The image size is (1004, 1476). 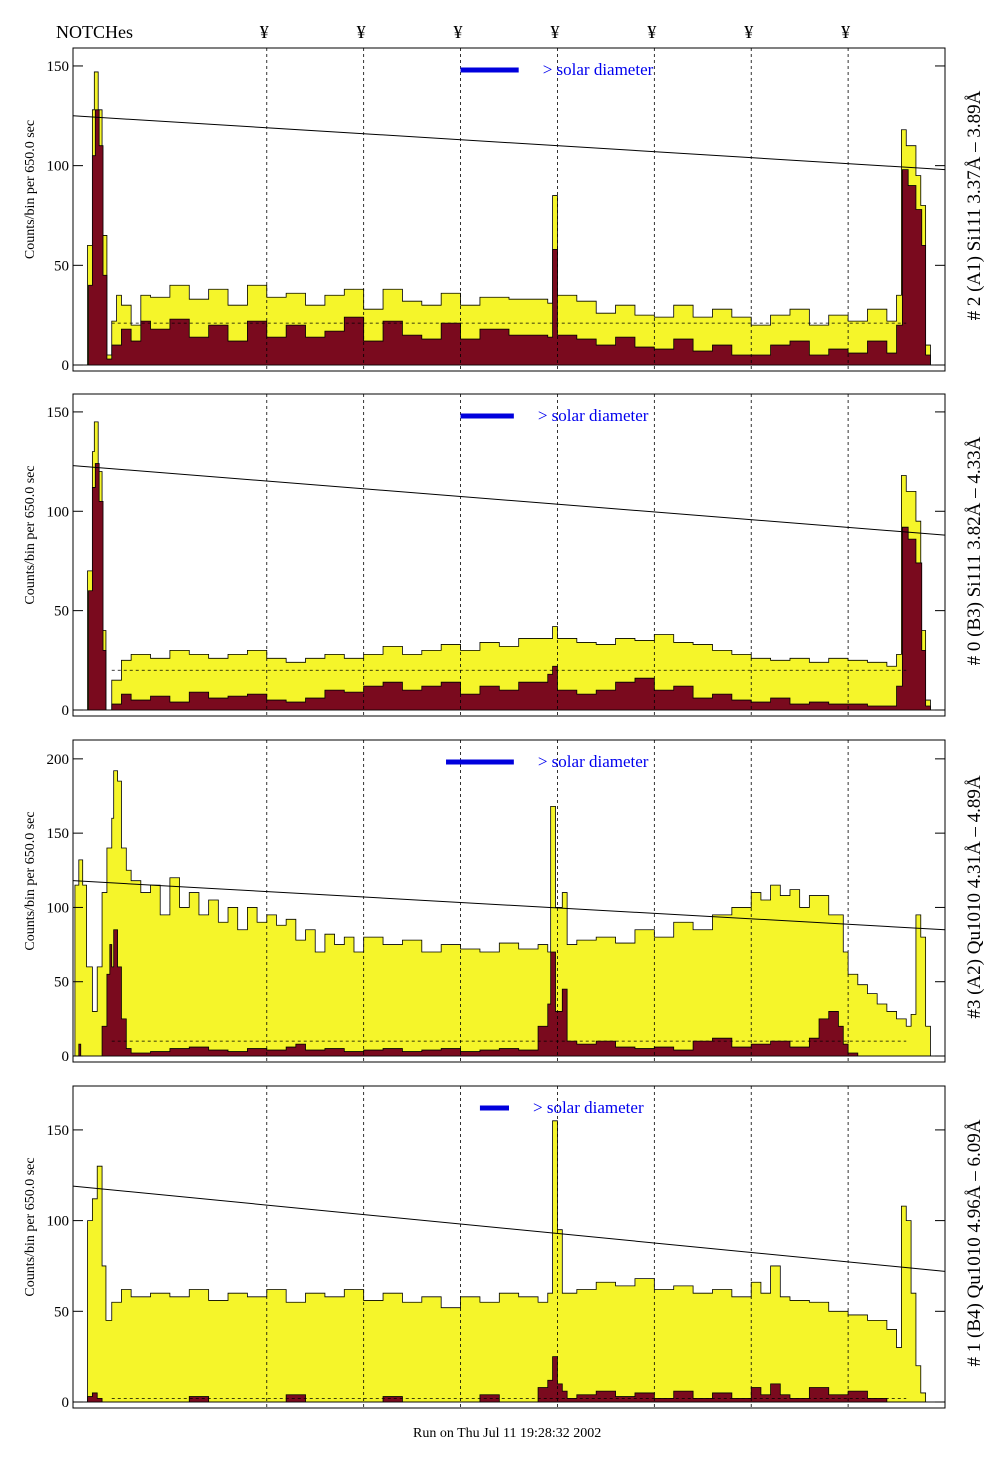 I want to click on panel-side-label: # 0 (B3) Si111 3.82Å – 4.33Å, so click(x=974, y=550).